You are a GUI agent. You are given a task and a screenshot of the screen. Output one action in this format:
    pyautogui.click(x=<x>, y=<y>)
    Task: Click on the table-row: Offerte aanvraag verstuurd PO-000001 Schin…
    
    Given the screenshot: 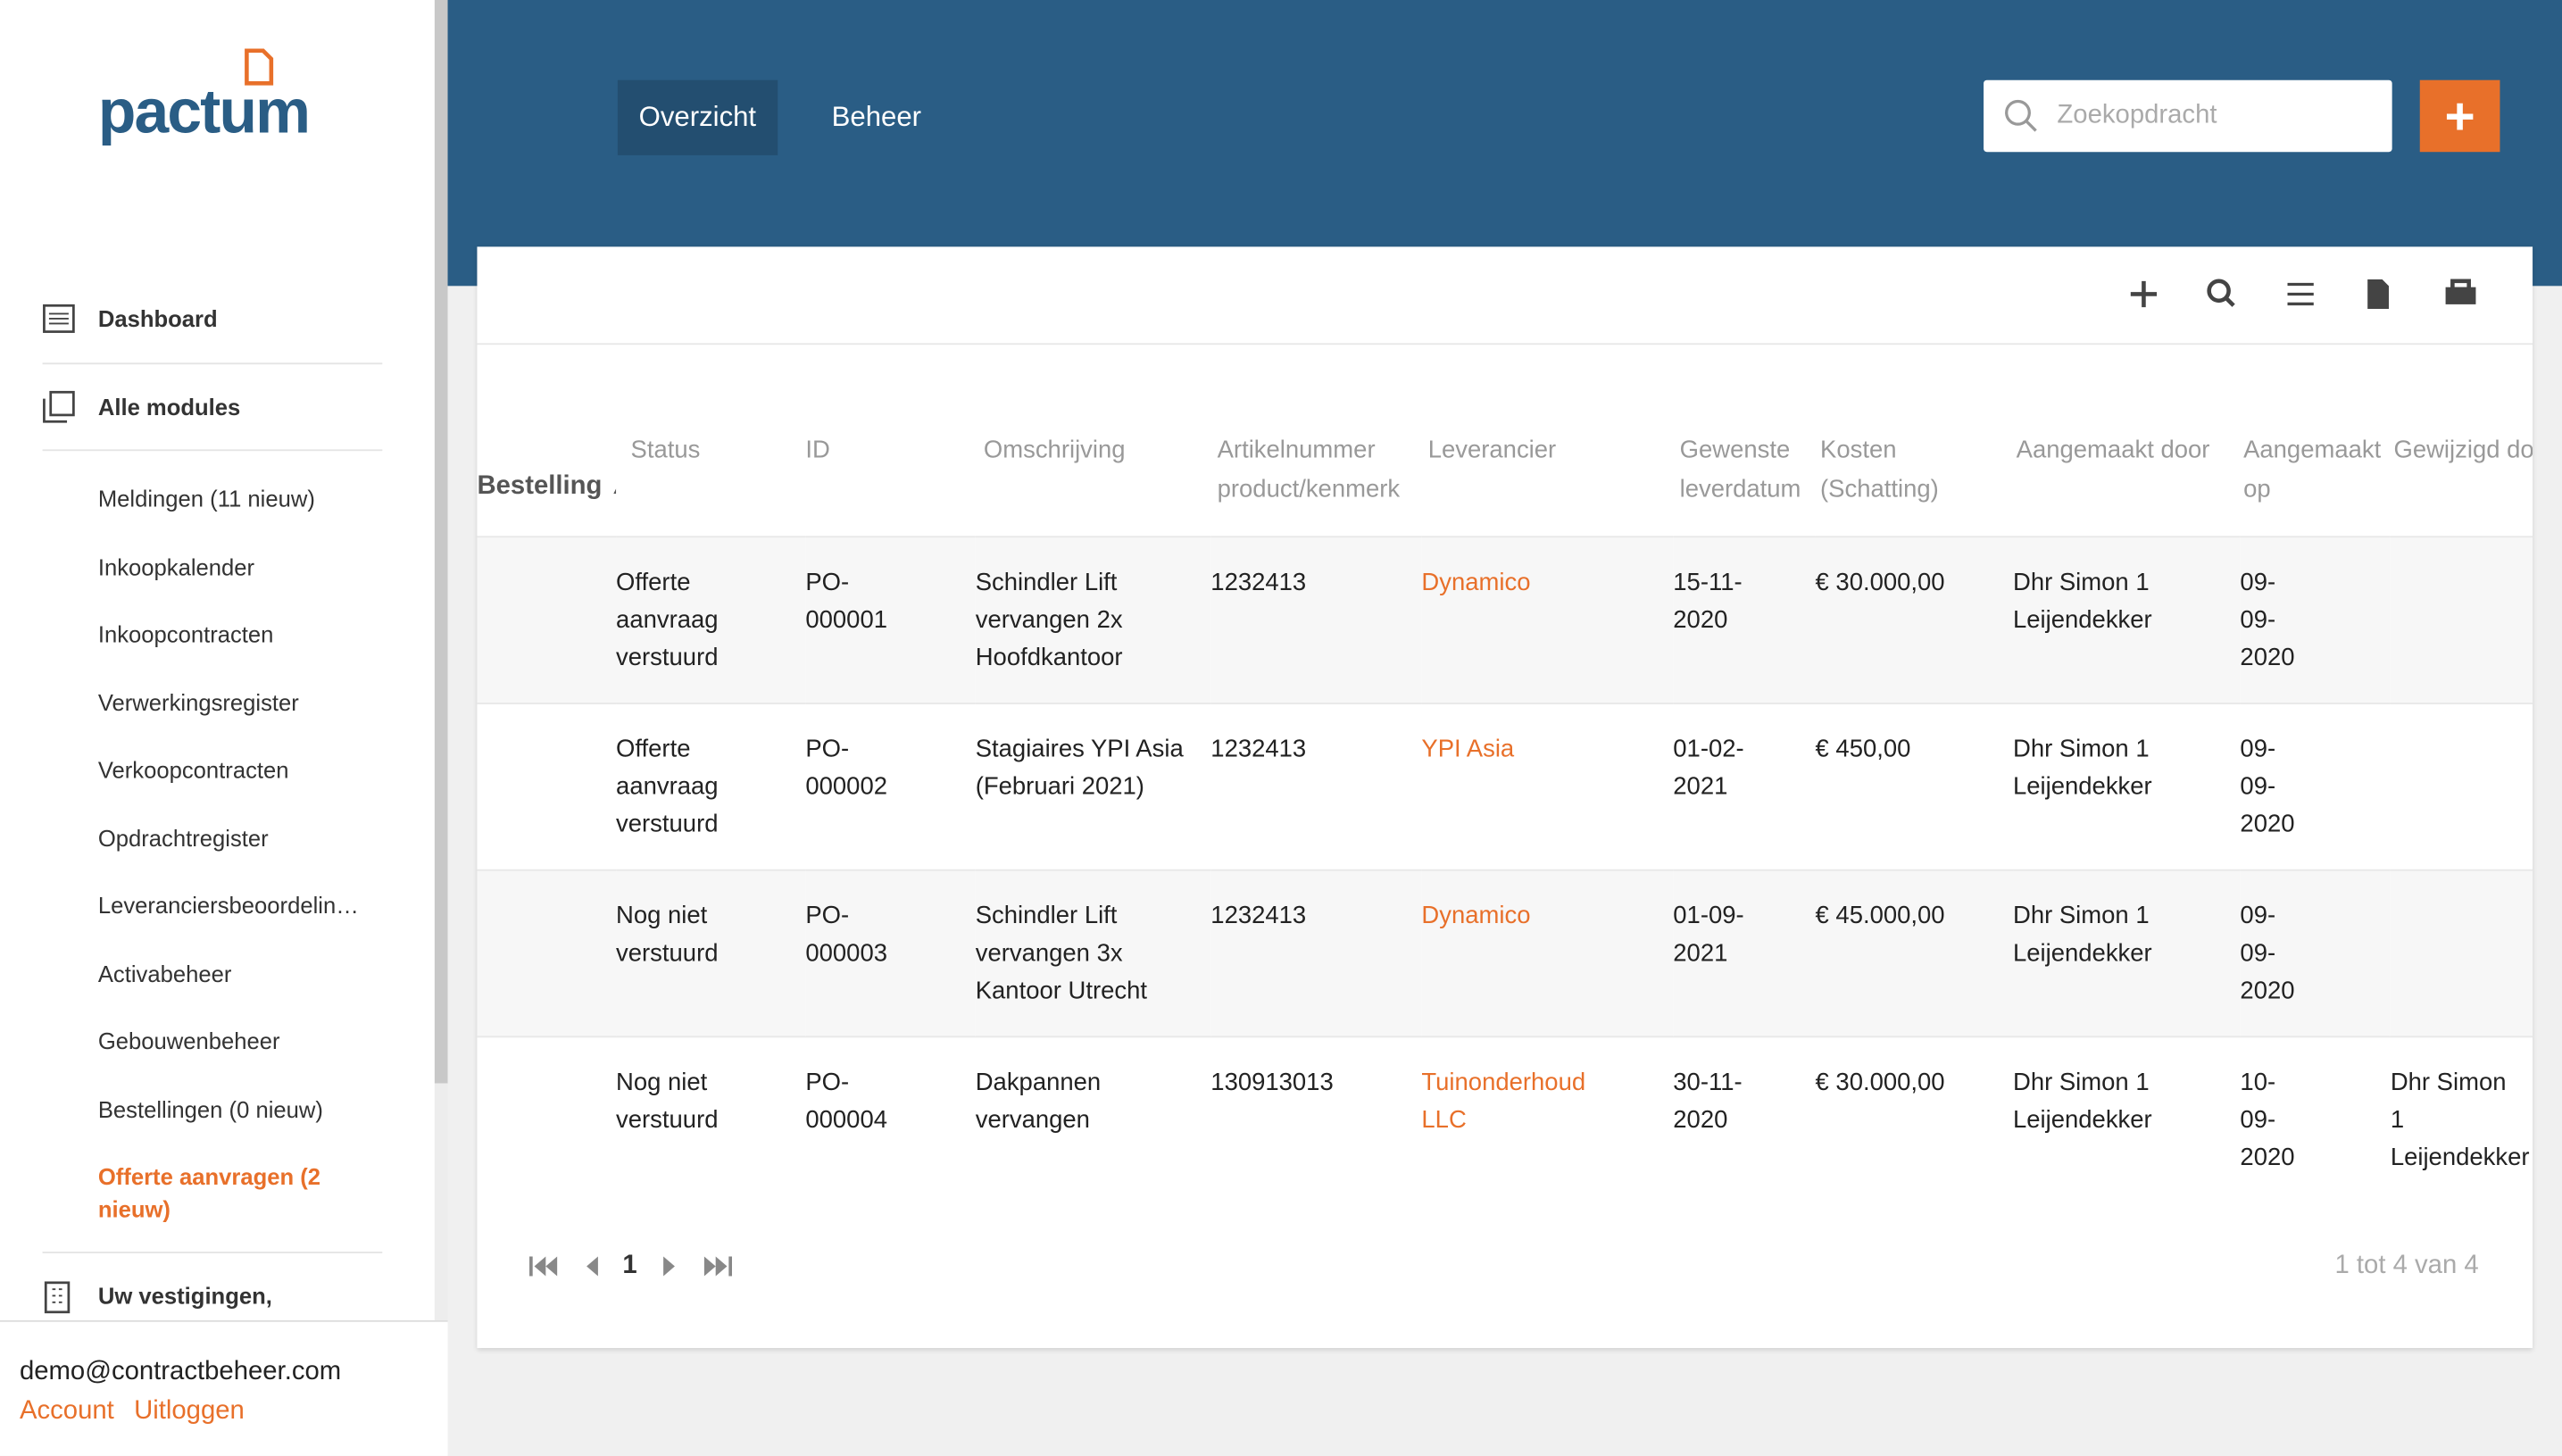 What is the action you would take?
    pyautogui.click(x=1505, y=620)
    